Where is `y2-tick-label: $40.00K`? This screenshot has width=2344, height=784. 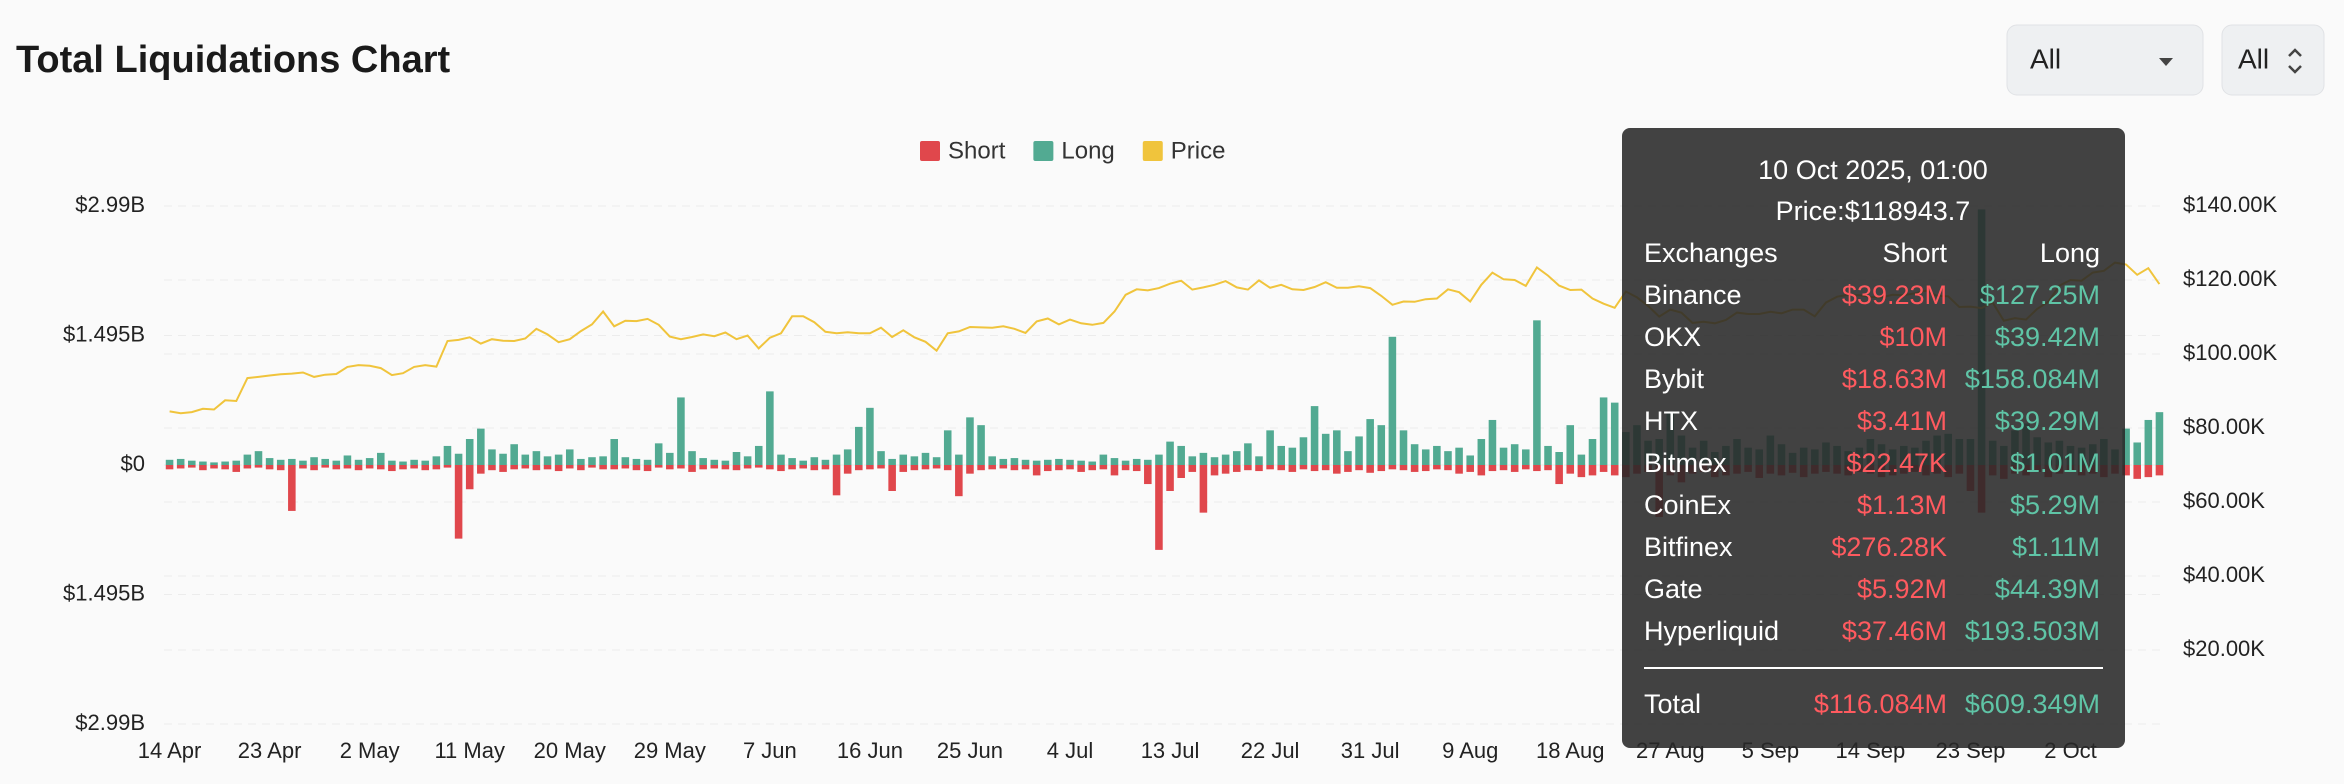 y2-tick-label: $40.00K is located at coordinates (2224, 574).